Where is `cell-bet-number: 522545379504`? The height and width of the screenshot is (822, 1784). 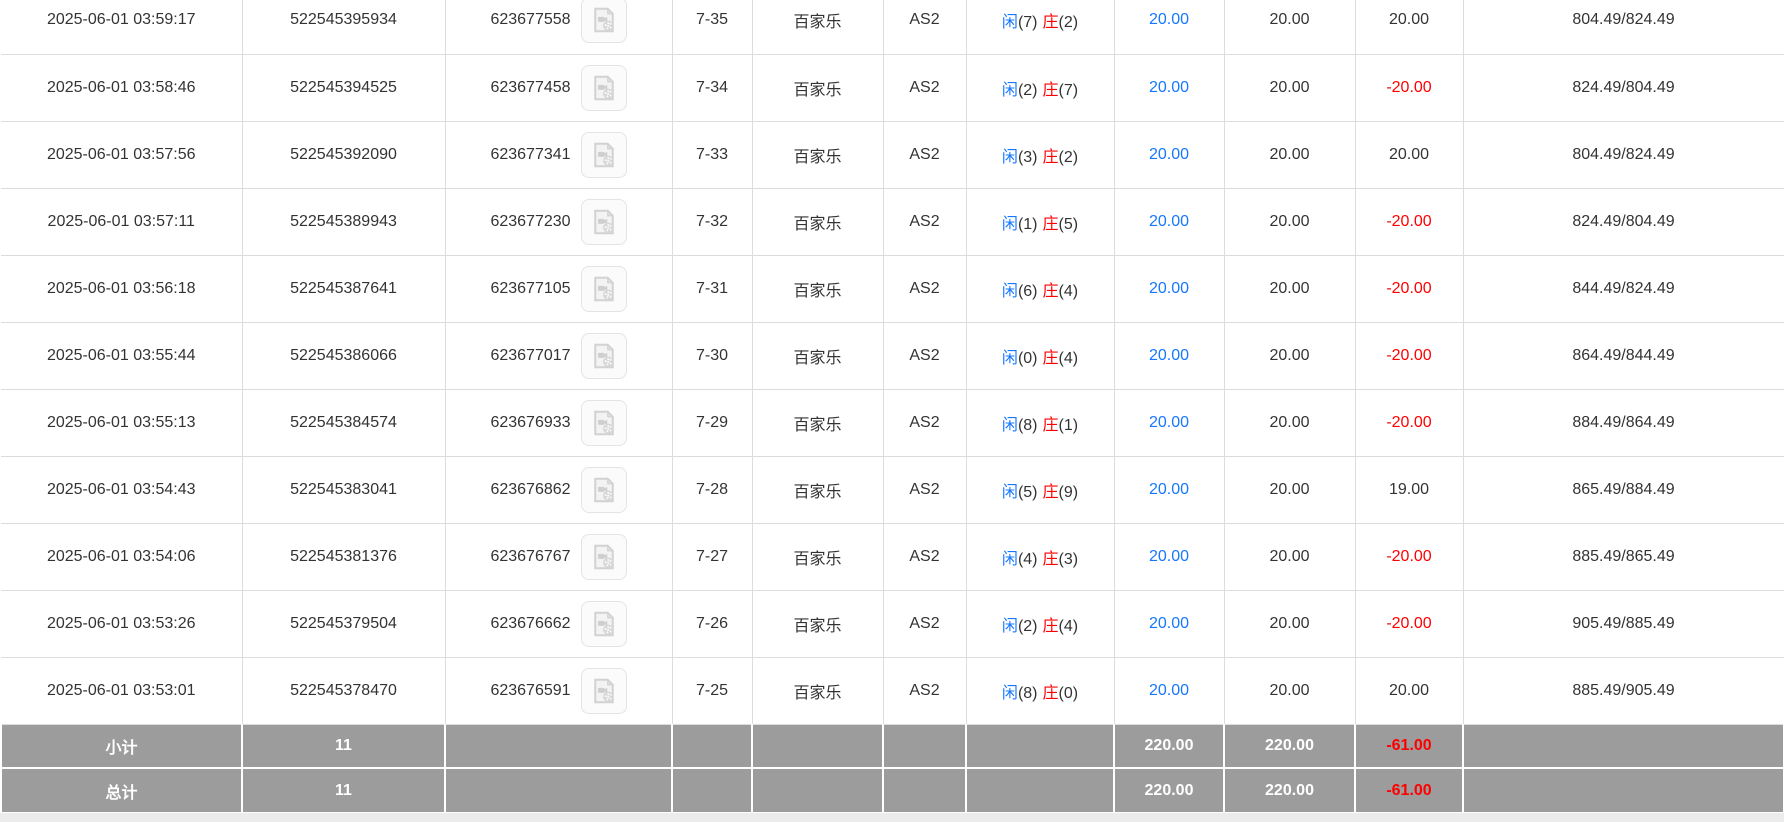 cell-bet-number: 522545379504 is located at coordinates (344, 624).